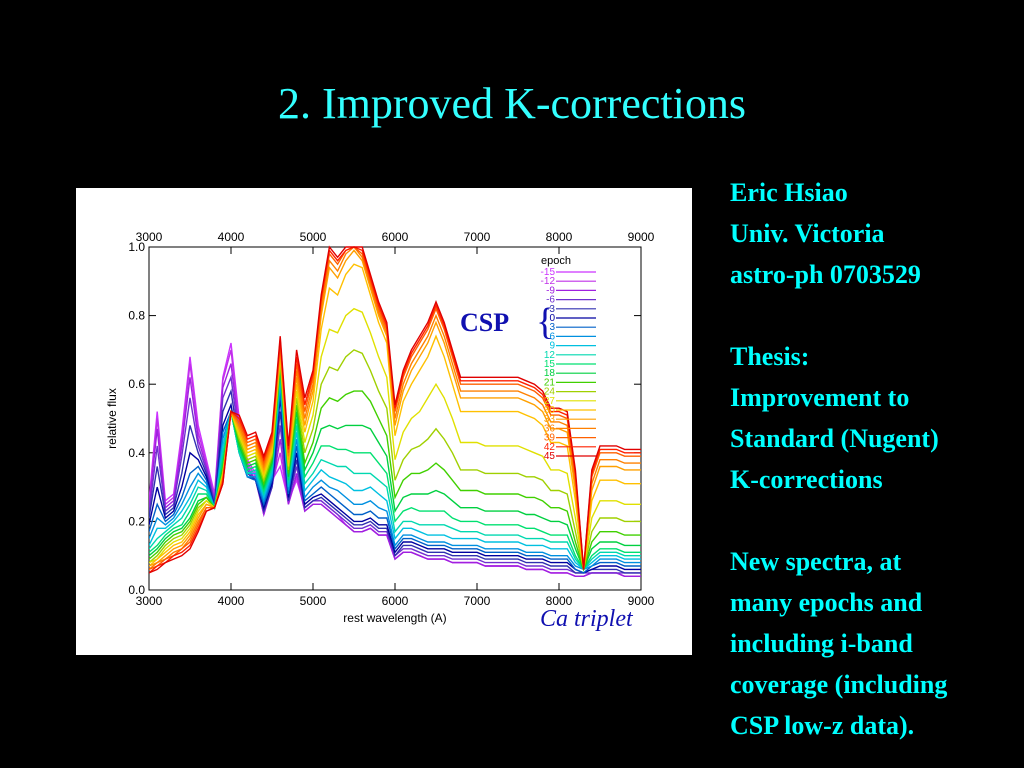  Describe the element at coordinates (313, 237) in the screenshot. I see `x-tick-label-top: 5000` at that location.